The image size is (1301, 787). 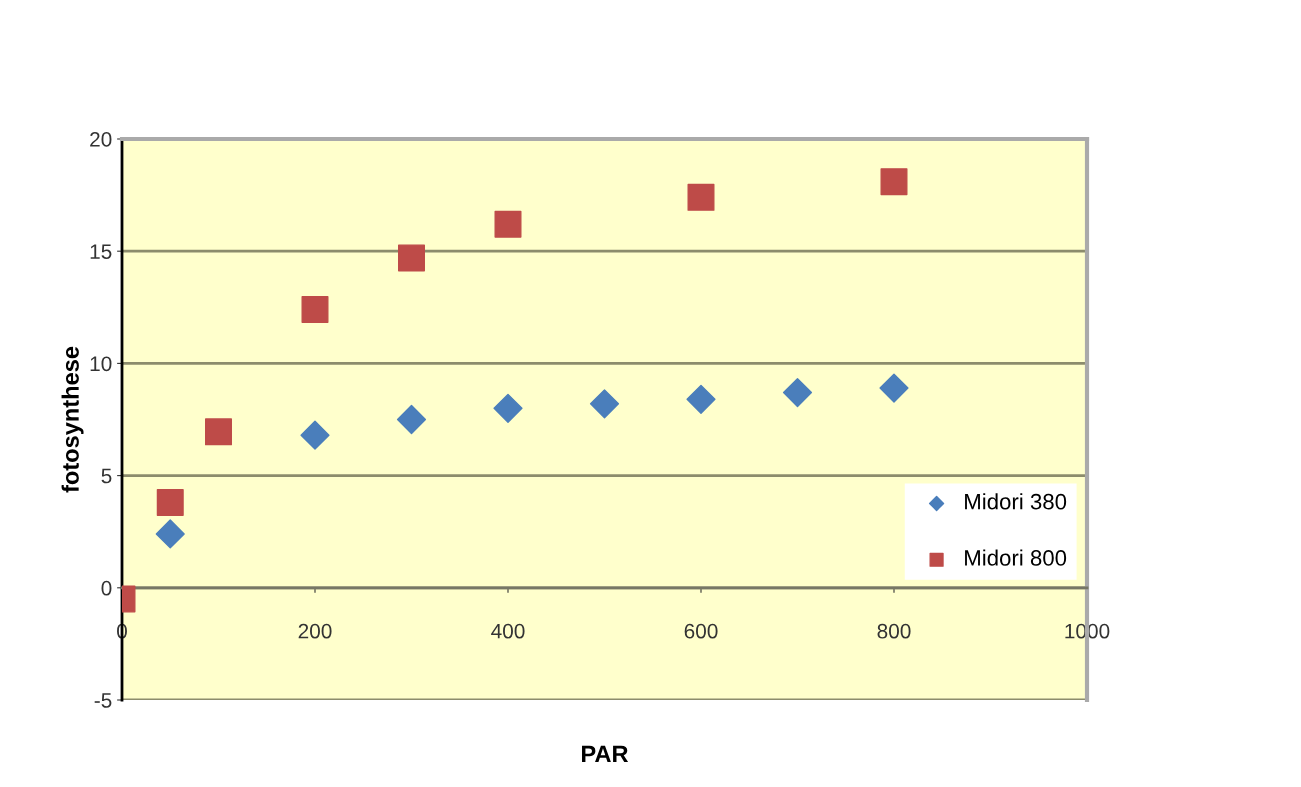 What do you see at coordinates (508, 631) in the screenshot?
I see `x-tick-label: 400` at bounding box center [508, 631].